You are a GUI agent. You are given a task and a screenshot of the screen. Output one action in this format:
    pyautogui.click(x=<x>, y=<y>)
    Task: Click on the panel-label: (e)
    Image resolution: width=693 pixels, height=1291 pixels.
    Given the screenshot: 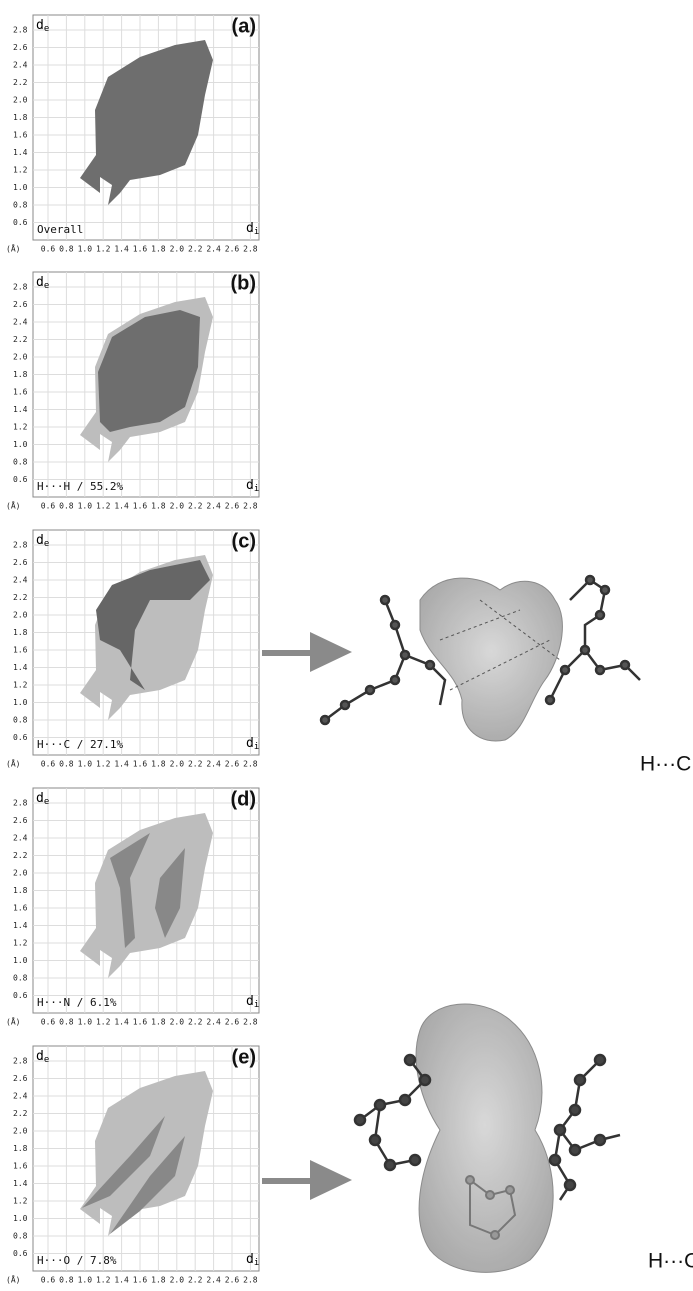 What is the action you would take?
    pyautogui.click(x=244, y=1057)
    